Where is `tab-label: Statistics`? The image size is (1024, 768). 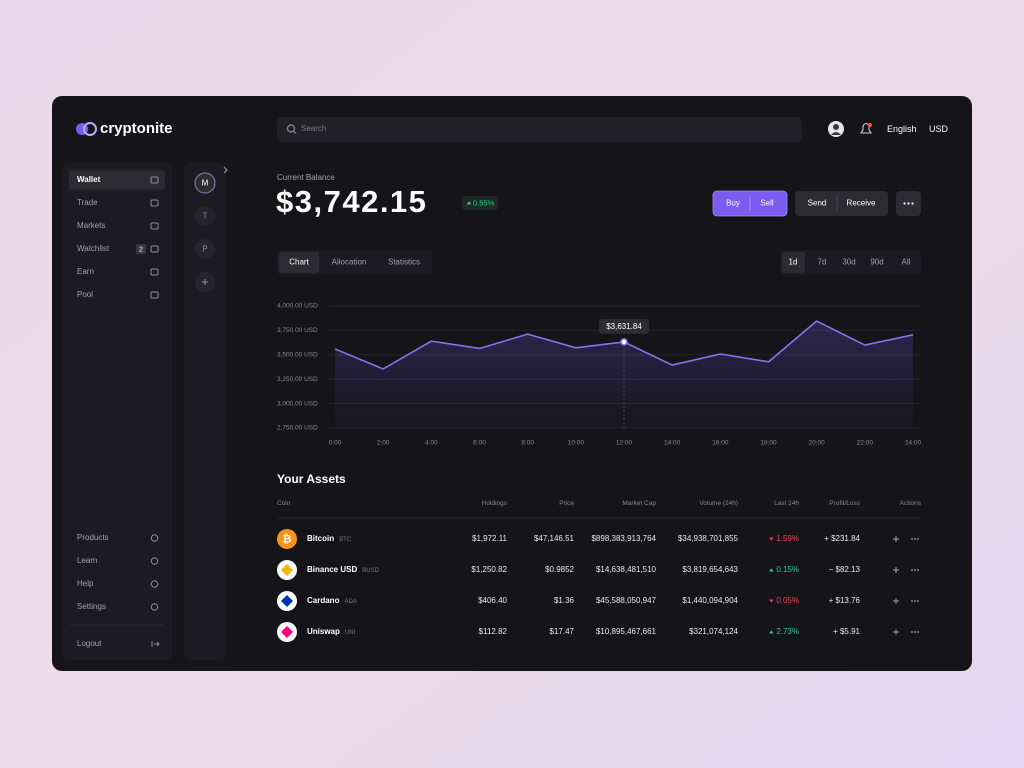
tab-label: Statistics is located at coordinates (404, 262).